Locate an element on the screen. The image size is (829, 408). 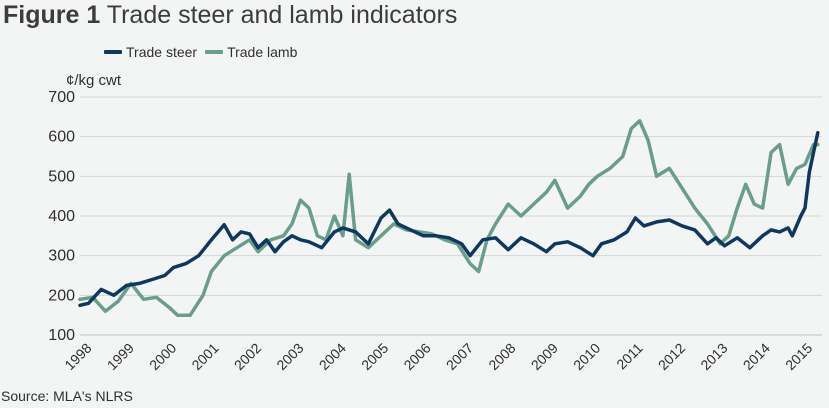
legend-item-trade-steer: Trade steer is located at coordinates (150, 52).